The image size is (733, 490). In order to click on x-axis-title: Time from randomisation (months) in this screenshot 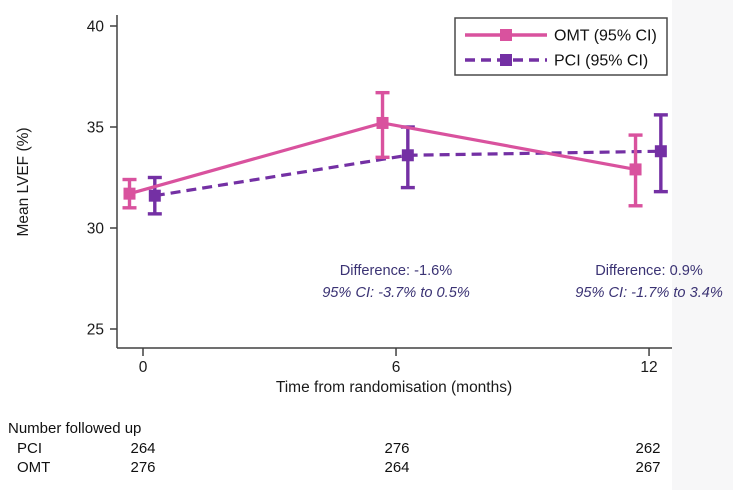, I will do `click(394, 387)`.